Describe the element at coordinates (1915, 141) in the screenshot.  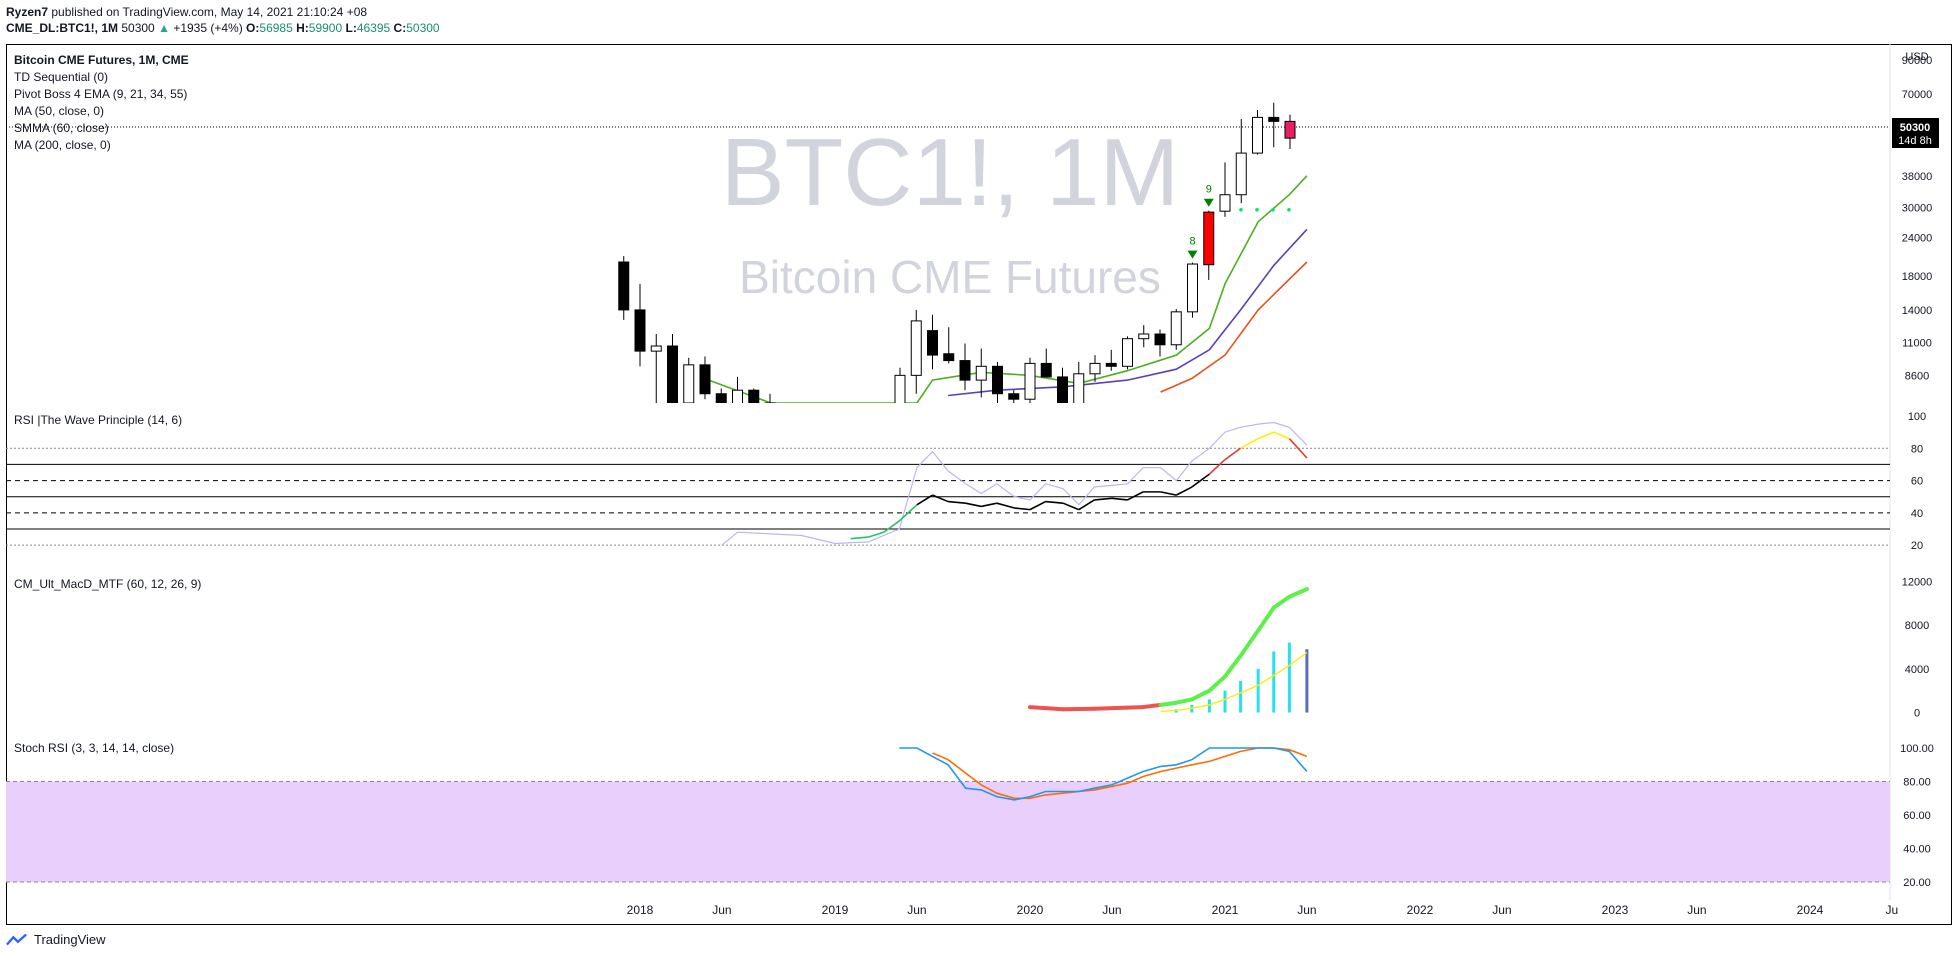
I see `countdown-label: 14d 8h` at that location.